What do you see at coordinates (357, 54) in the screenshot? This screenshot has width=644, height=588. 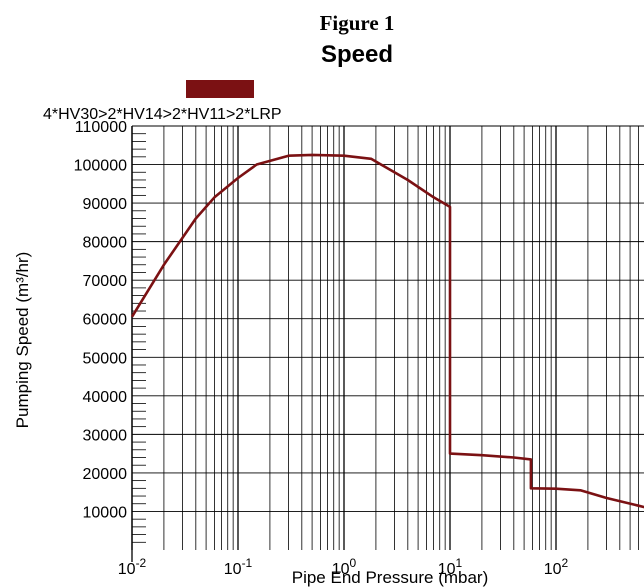 I see `chart-title: Speed` at bounding box center [357, 54].